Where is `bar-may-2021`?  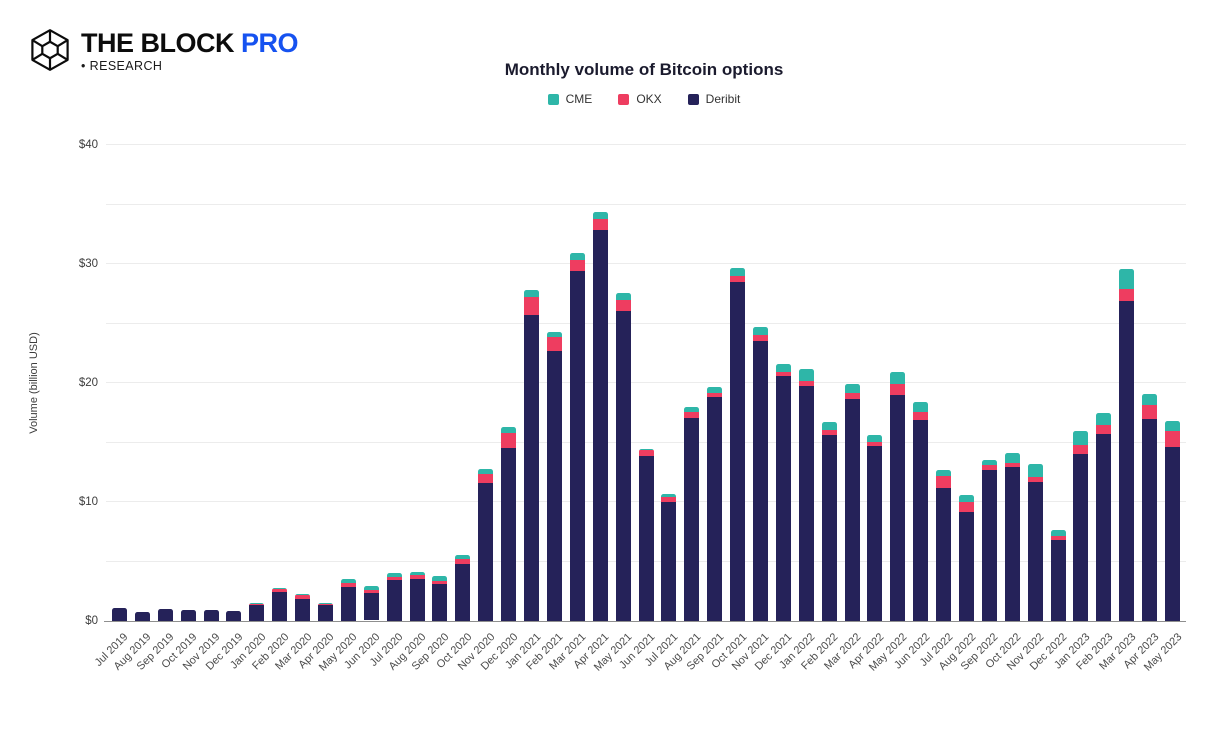 bar-may-2021 is located at coordinates (623, 457).